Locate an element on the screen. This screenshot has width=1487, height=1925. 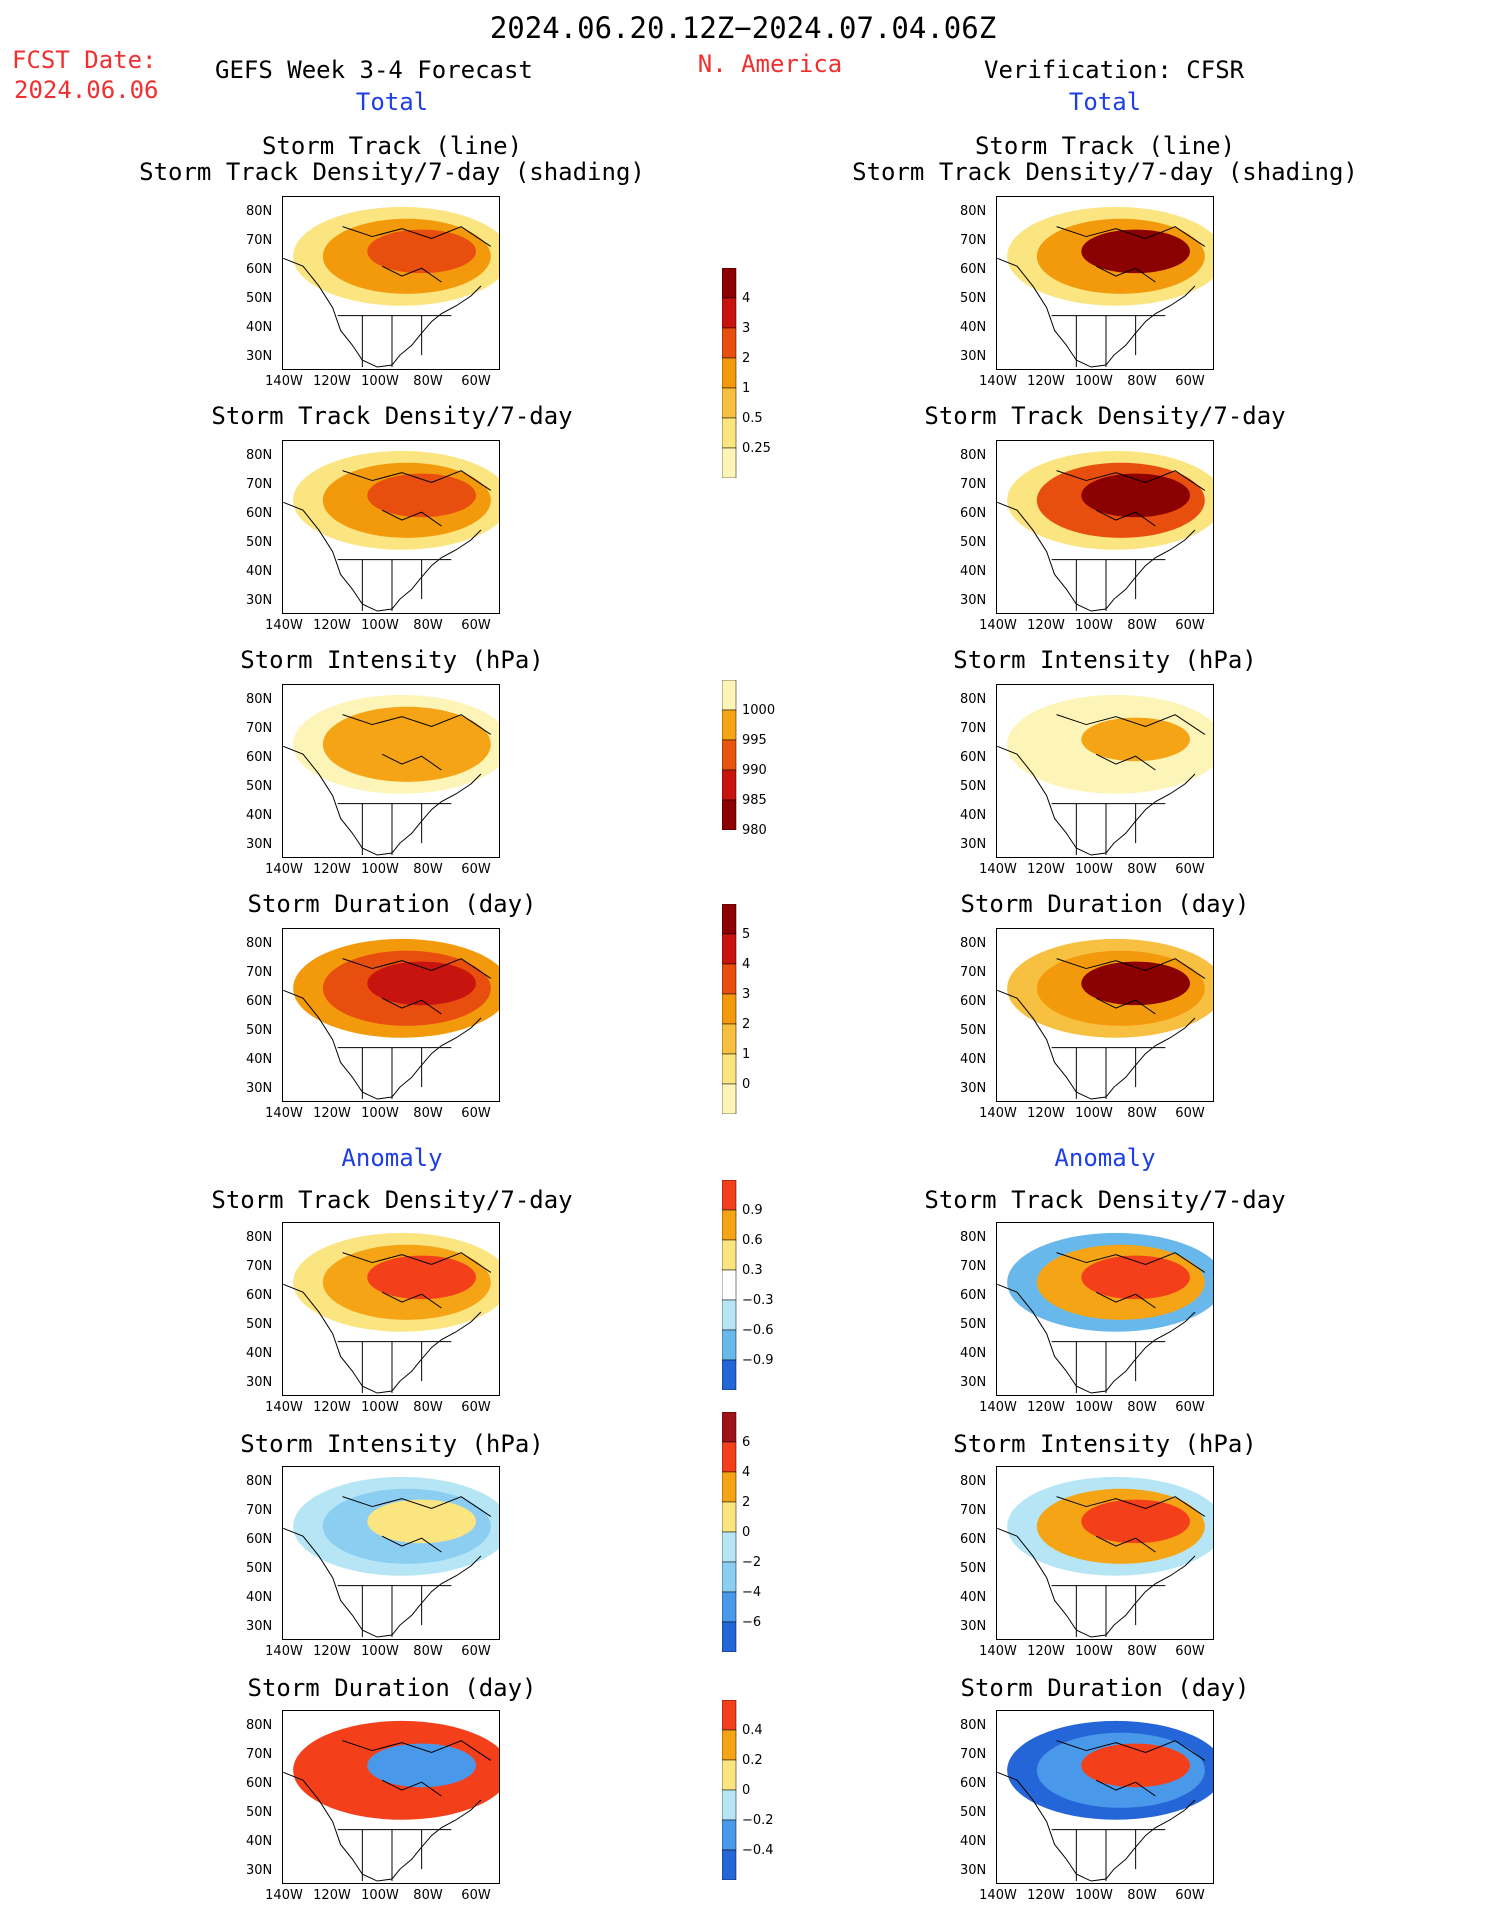
colorbar-density_total is located at coordinates (731, 374).